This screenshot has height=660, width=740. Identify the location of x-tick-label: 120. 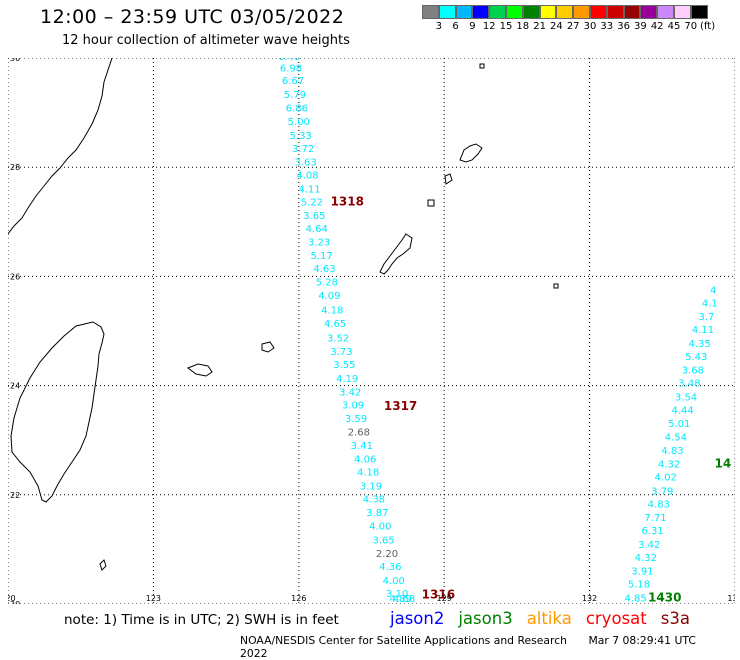
(12, 598).